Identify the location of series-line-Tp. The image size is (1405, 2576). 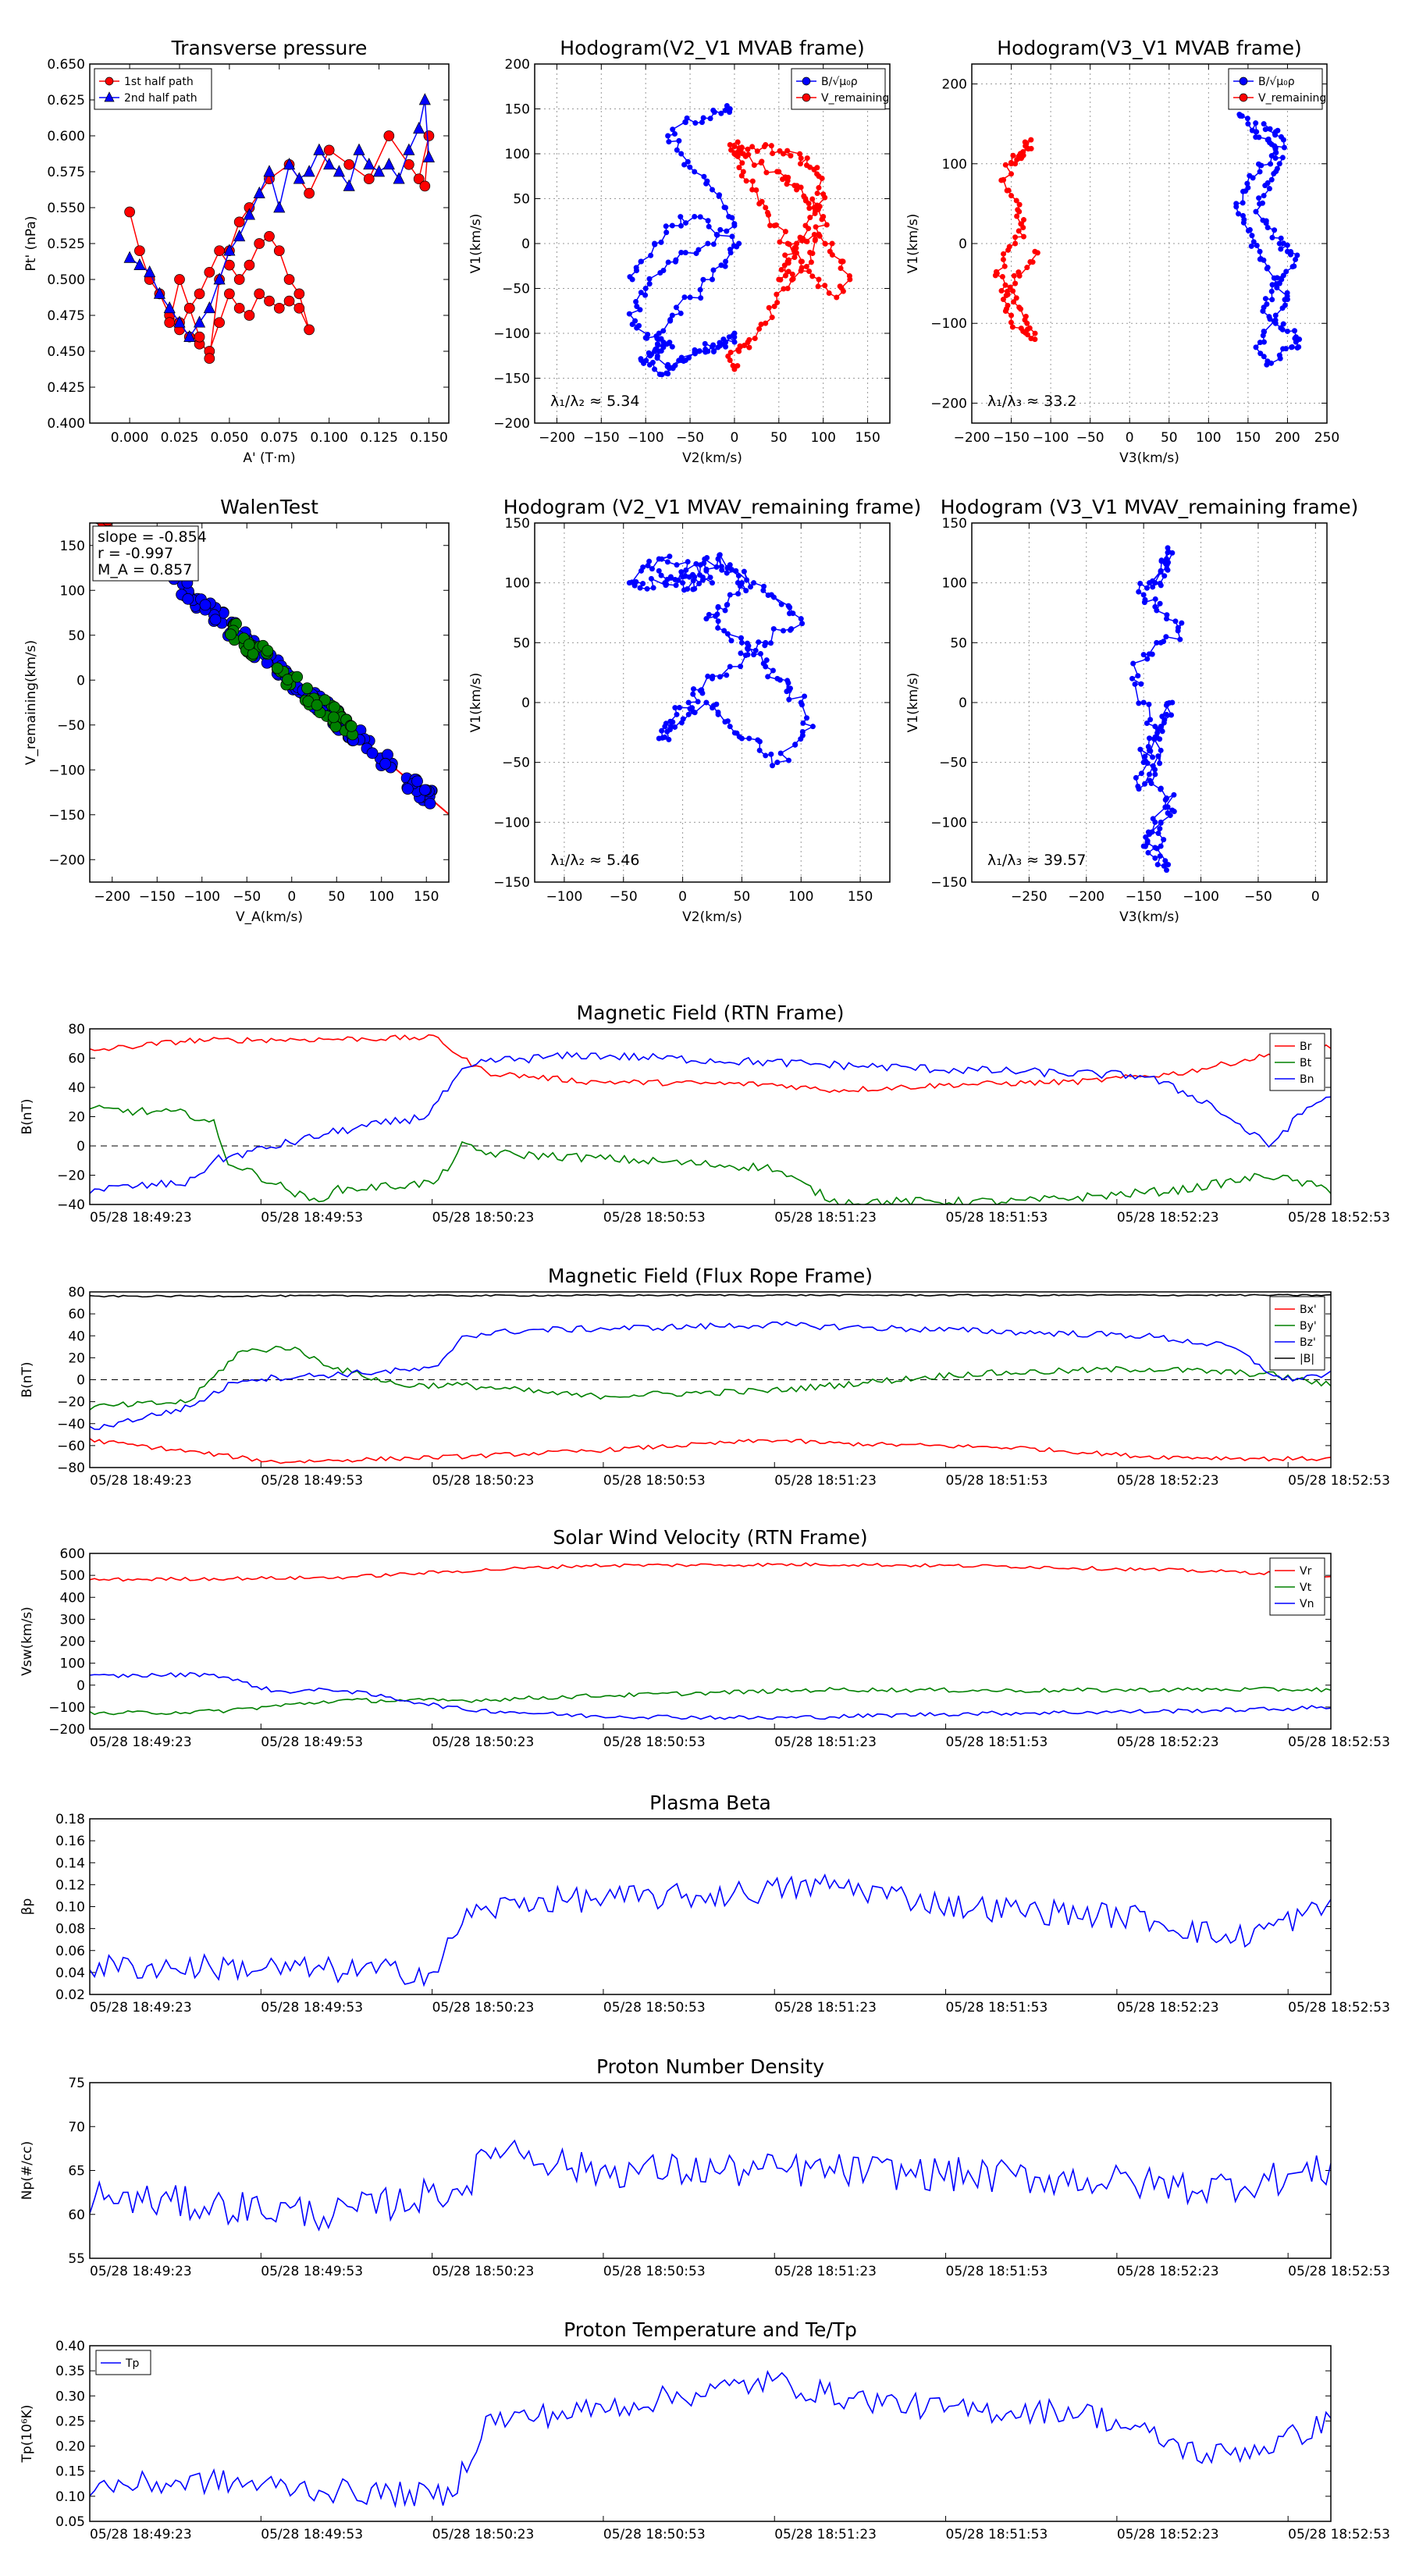
(711, 2439).